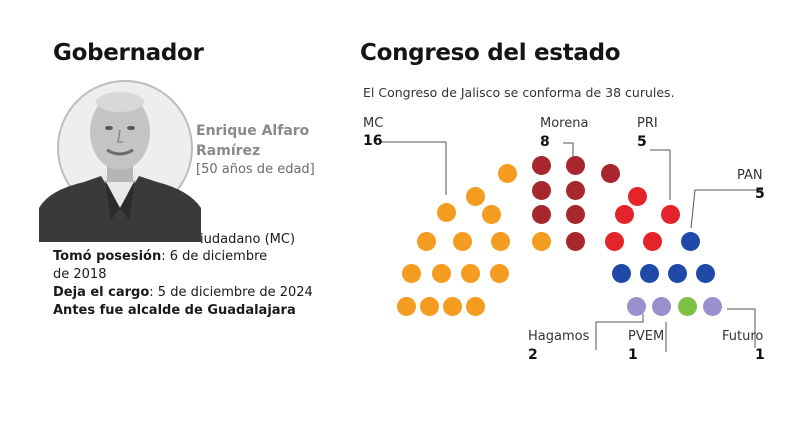  I want to click on seats-morena: 8, so click(545, 142).